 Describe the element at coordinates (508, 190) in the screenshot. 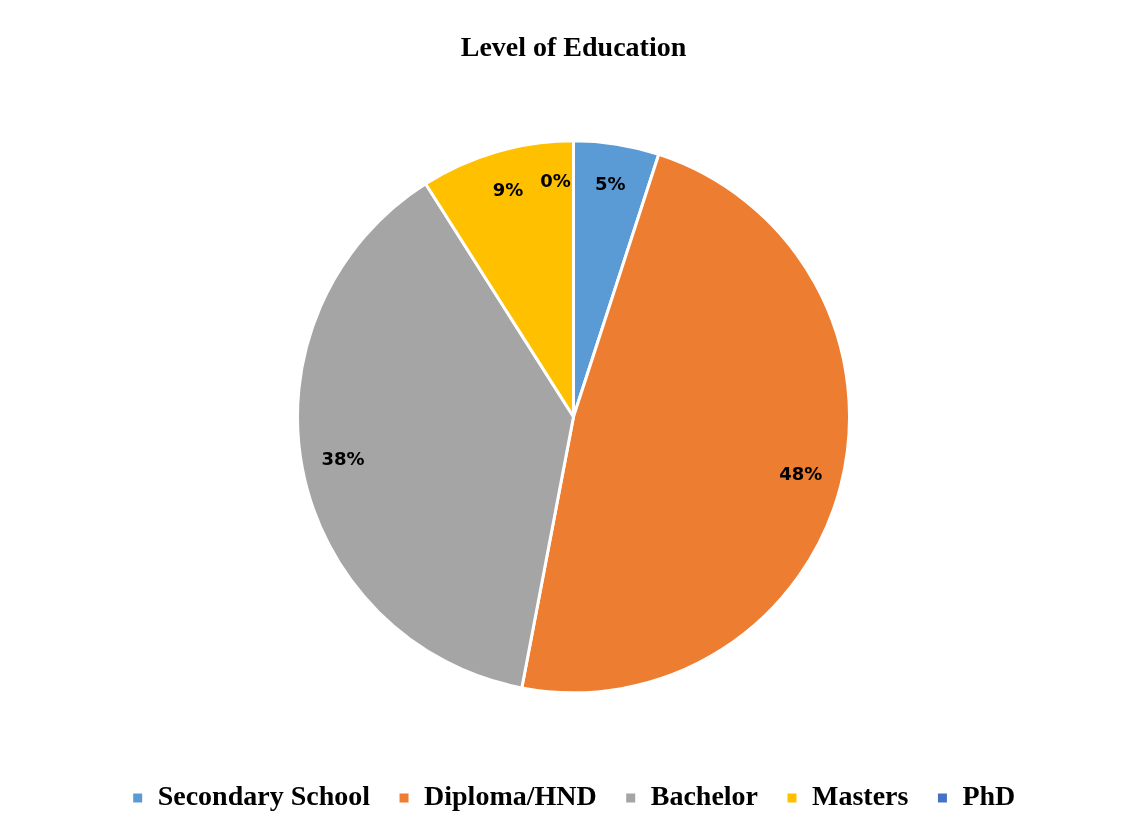

I see `data-label: 9%` at that location.